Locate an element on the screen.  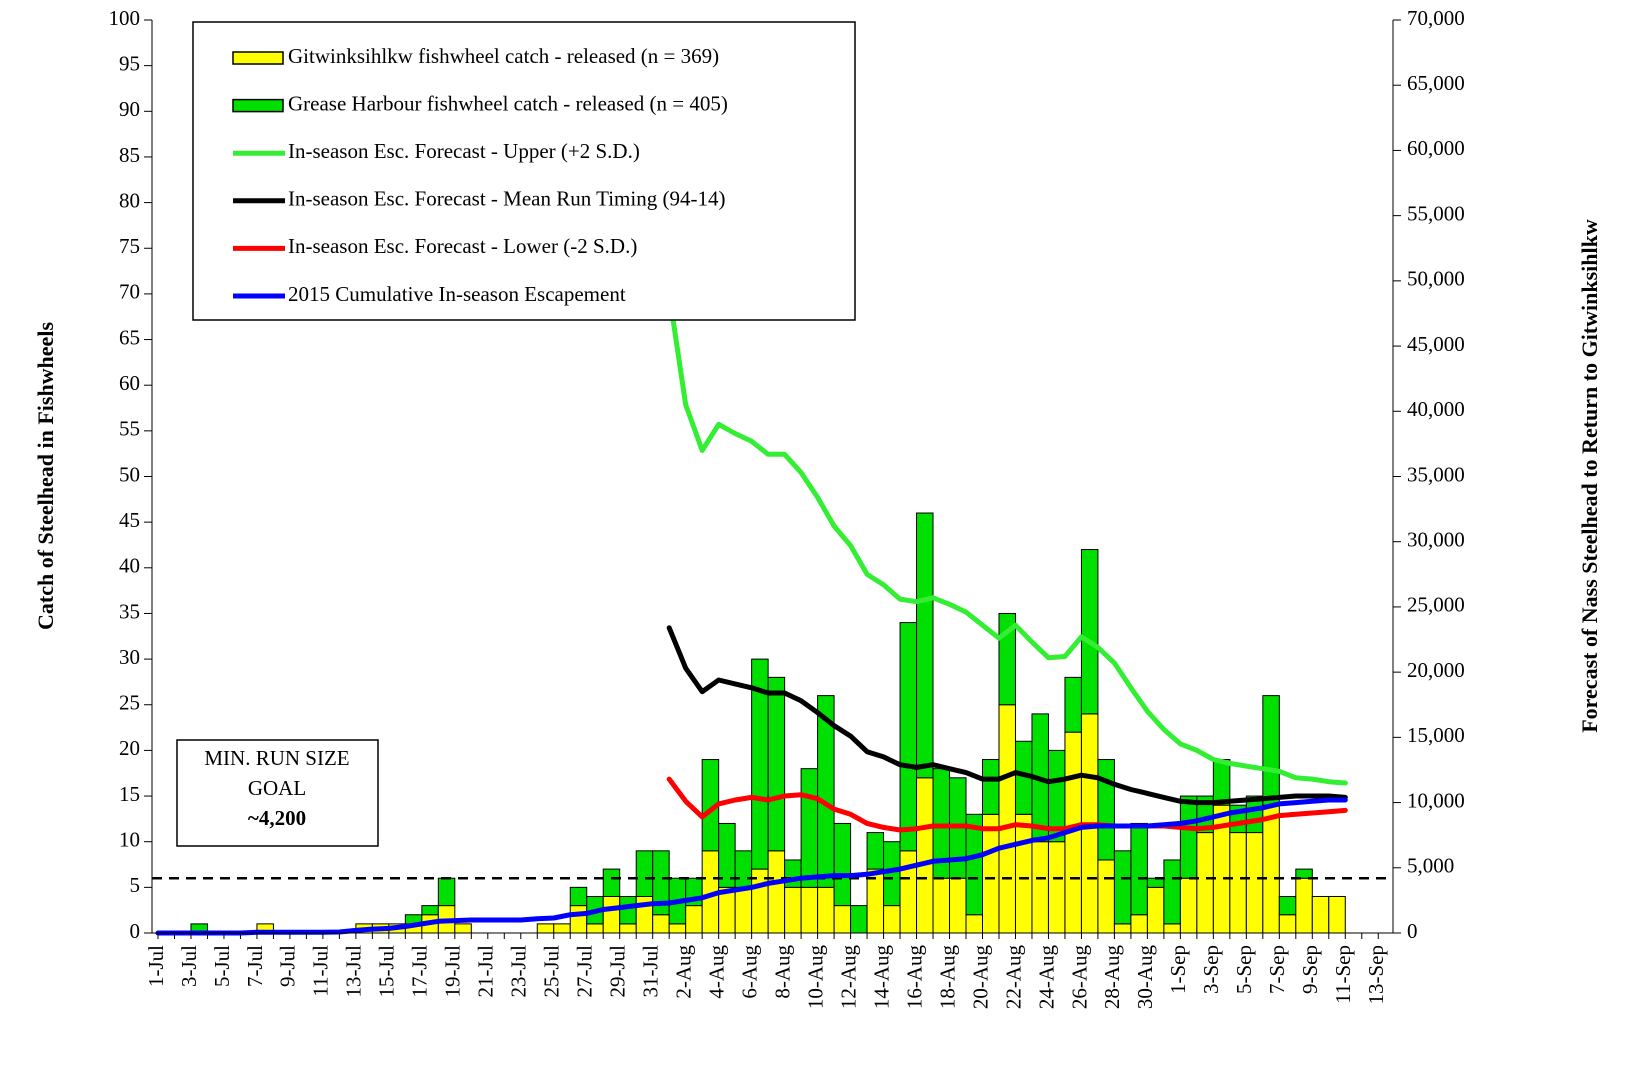
y-tick-label: 45 is located at coordinates (129, 520).